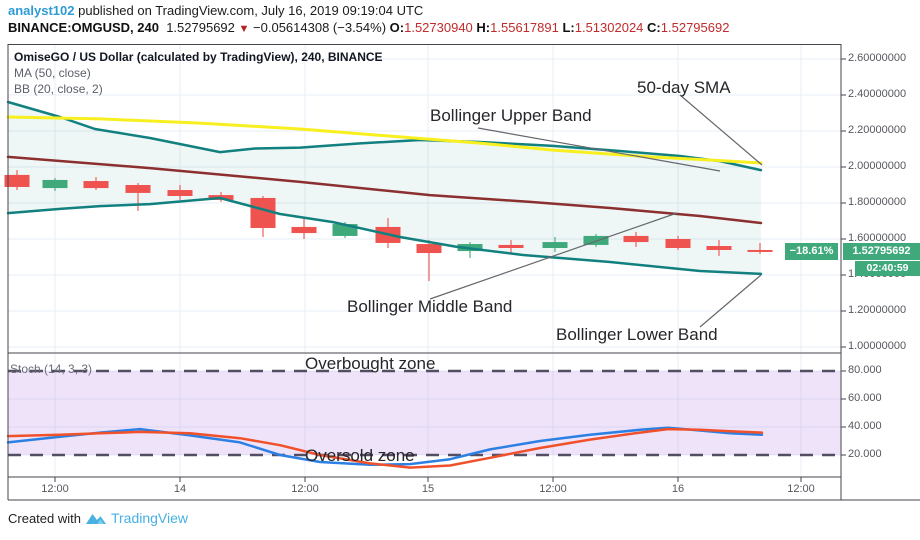 The image size is (920, 540). Describe the element at coordinates (51, 369) in the screenshot. I see `stoch-legend: Stoch (14, 3, 3)` at that location.